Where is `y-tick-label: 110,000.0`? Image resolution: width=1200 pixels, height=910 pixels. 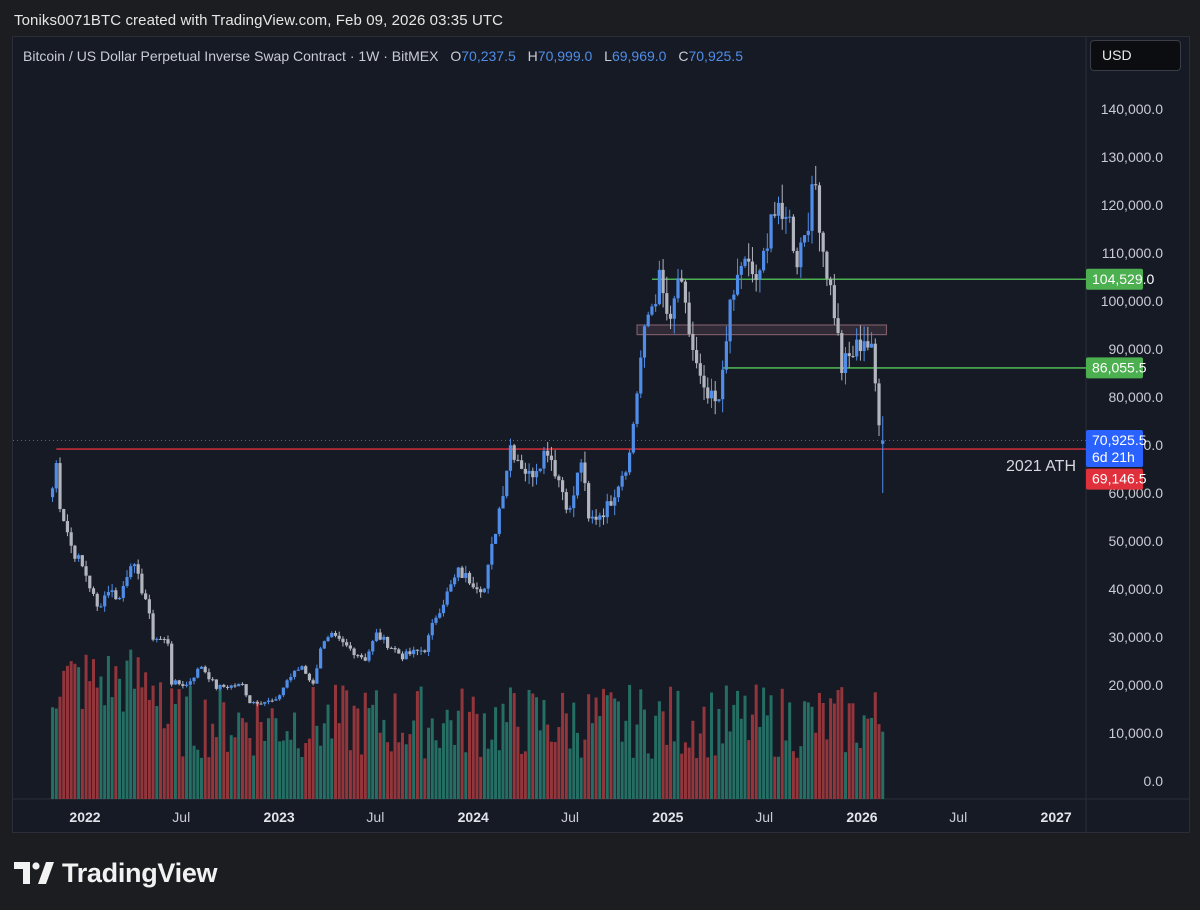
y-tick-label: 110,000.0 is located at coordinates (1132, 253).